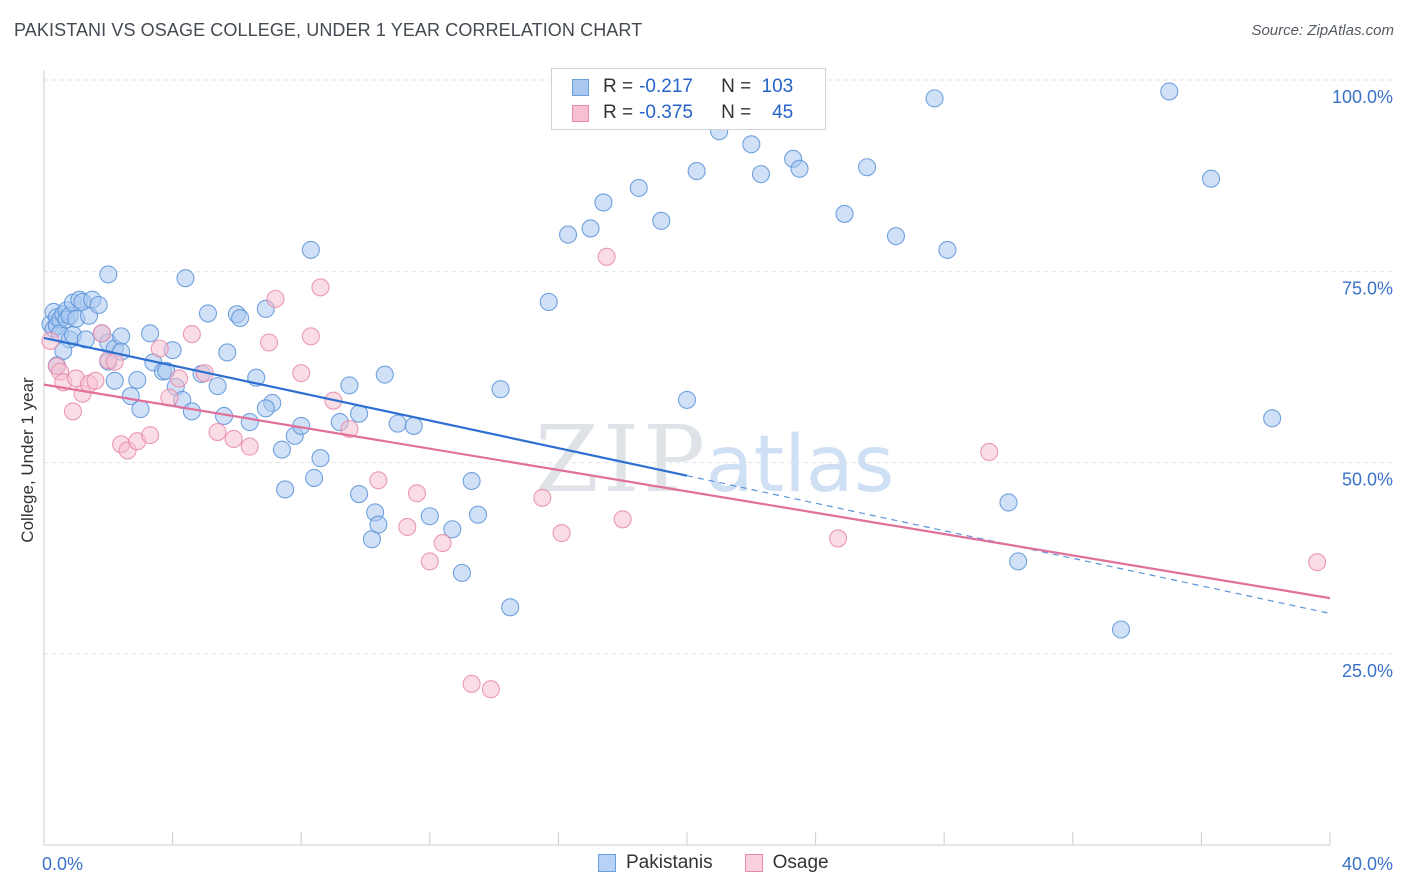 This screenshot has width=1406, height=892. I want to click on y-tick-label: 75.0%, so click(1367, 288).